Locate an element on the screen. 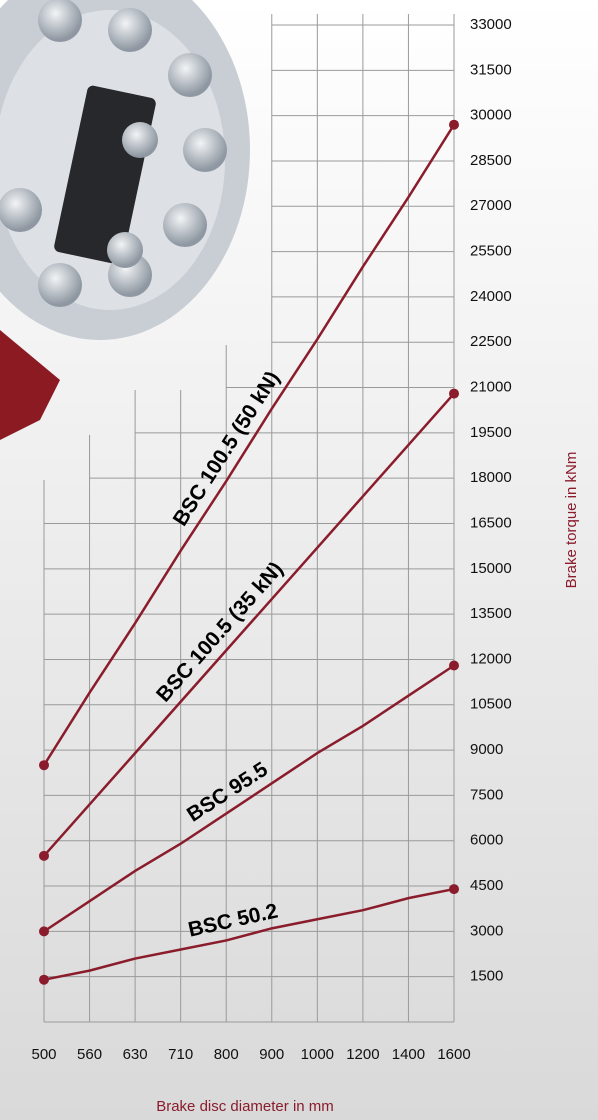 The height and width of the screenshot is (1120, 598). x-tick-label: 1600 is located at coordinates (453, 1054).